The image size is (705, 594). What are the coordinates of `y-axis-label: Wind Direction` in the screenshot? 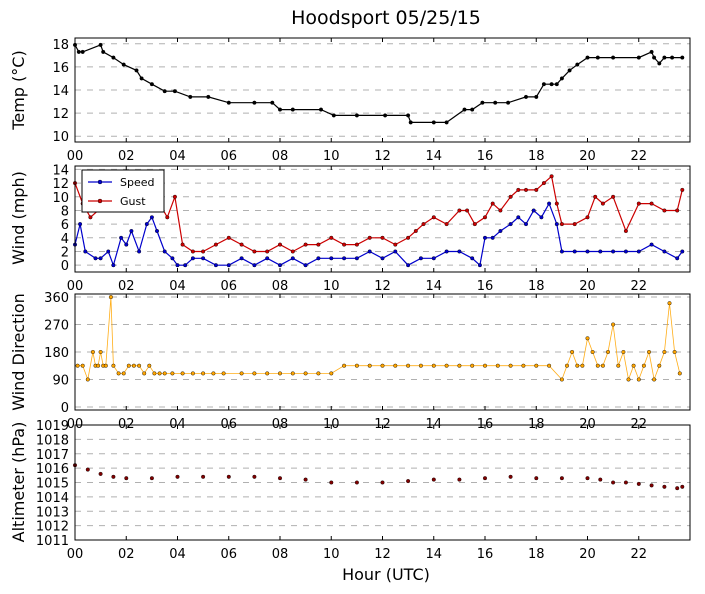 It's located at (18, 352).